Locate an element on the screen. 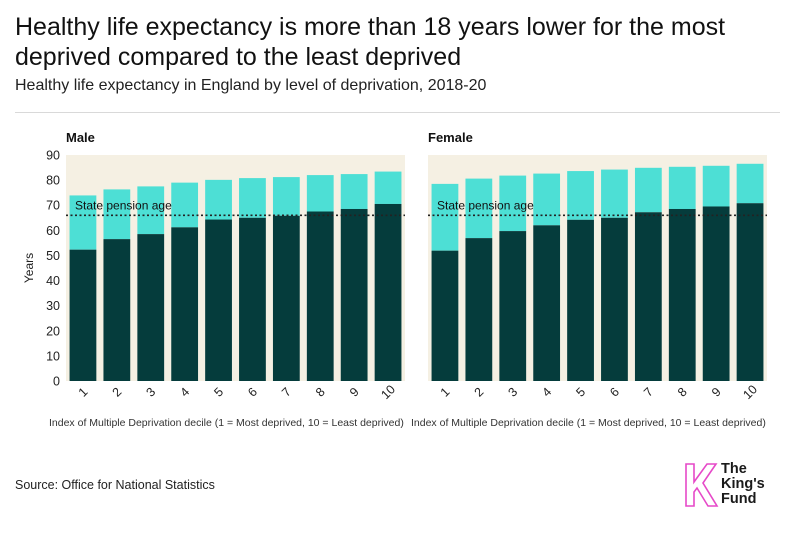 Image resolution: width=795 pixels, height=537 pixels. header-divider is located at coordinates (397, 112).